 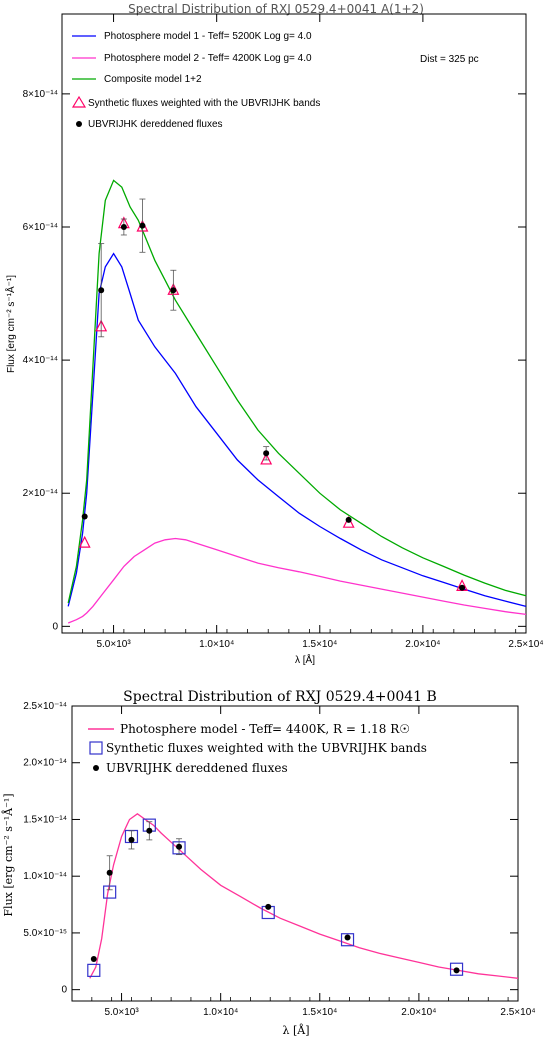 What do you see at coordinates (10, 324) in the screenshot?
I see `chart-a-ylabel: Flux [erg cm⁻² s⁻¹Å⁻¹]` at bounding box center [10, 324].